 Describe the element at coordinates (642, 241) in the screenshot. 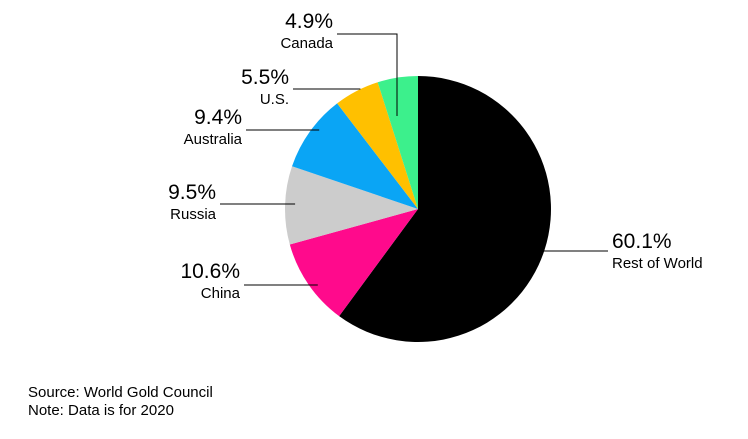

I see `slice-value-label: 60.1%` at that location.